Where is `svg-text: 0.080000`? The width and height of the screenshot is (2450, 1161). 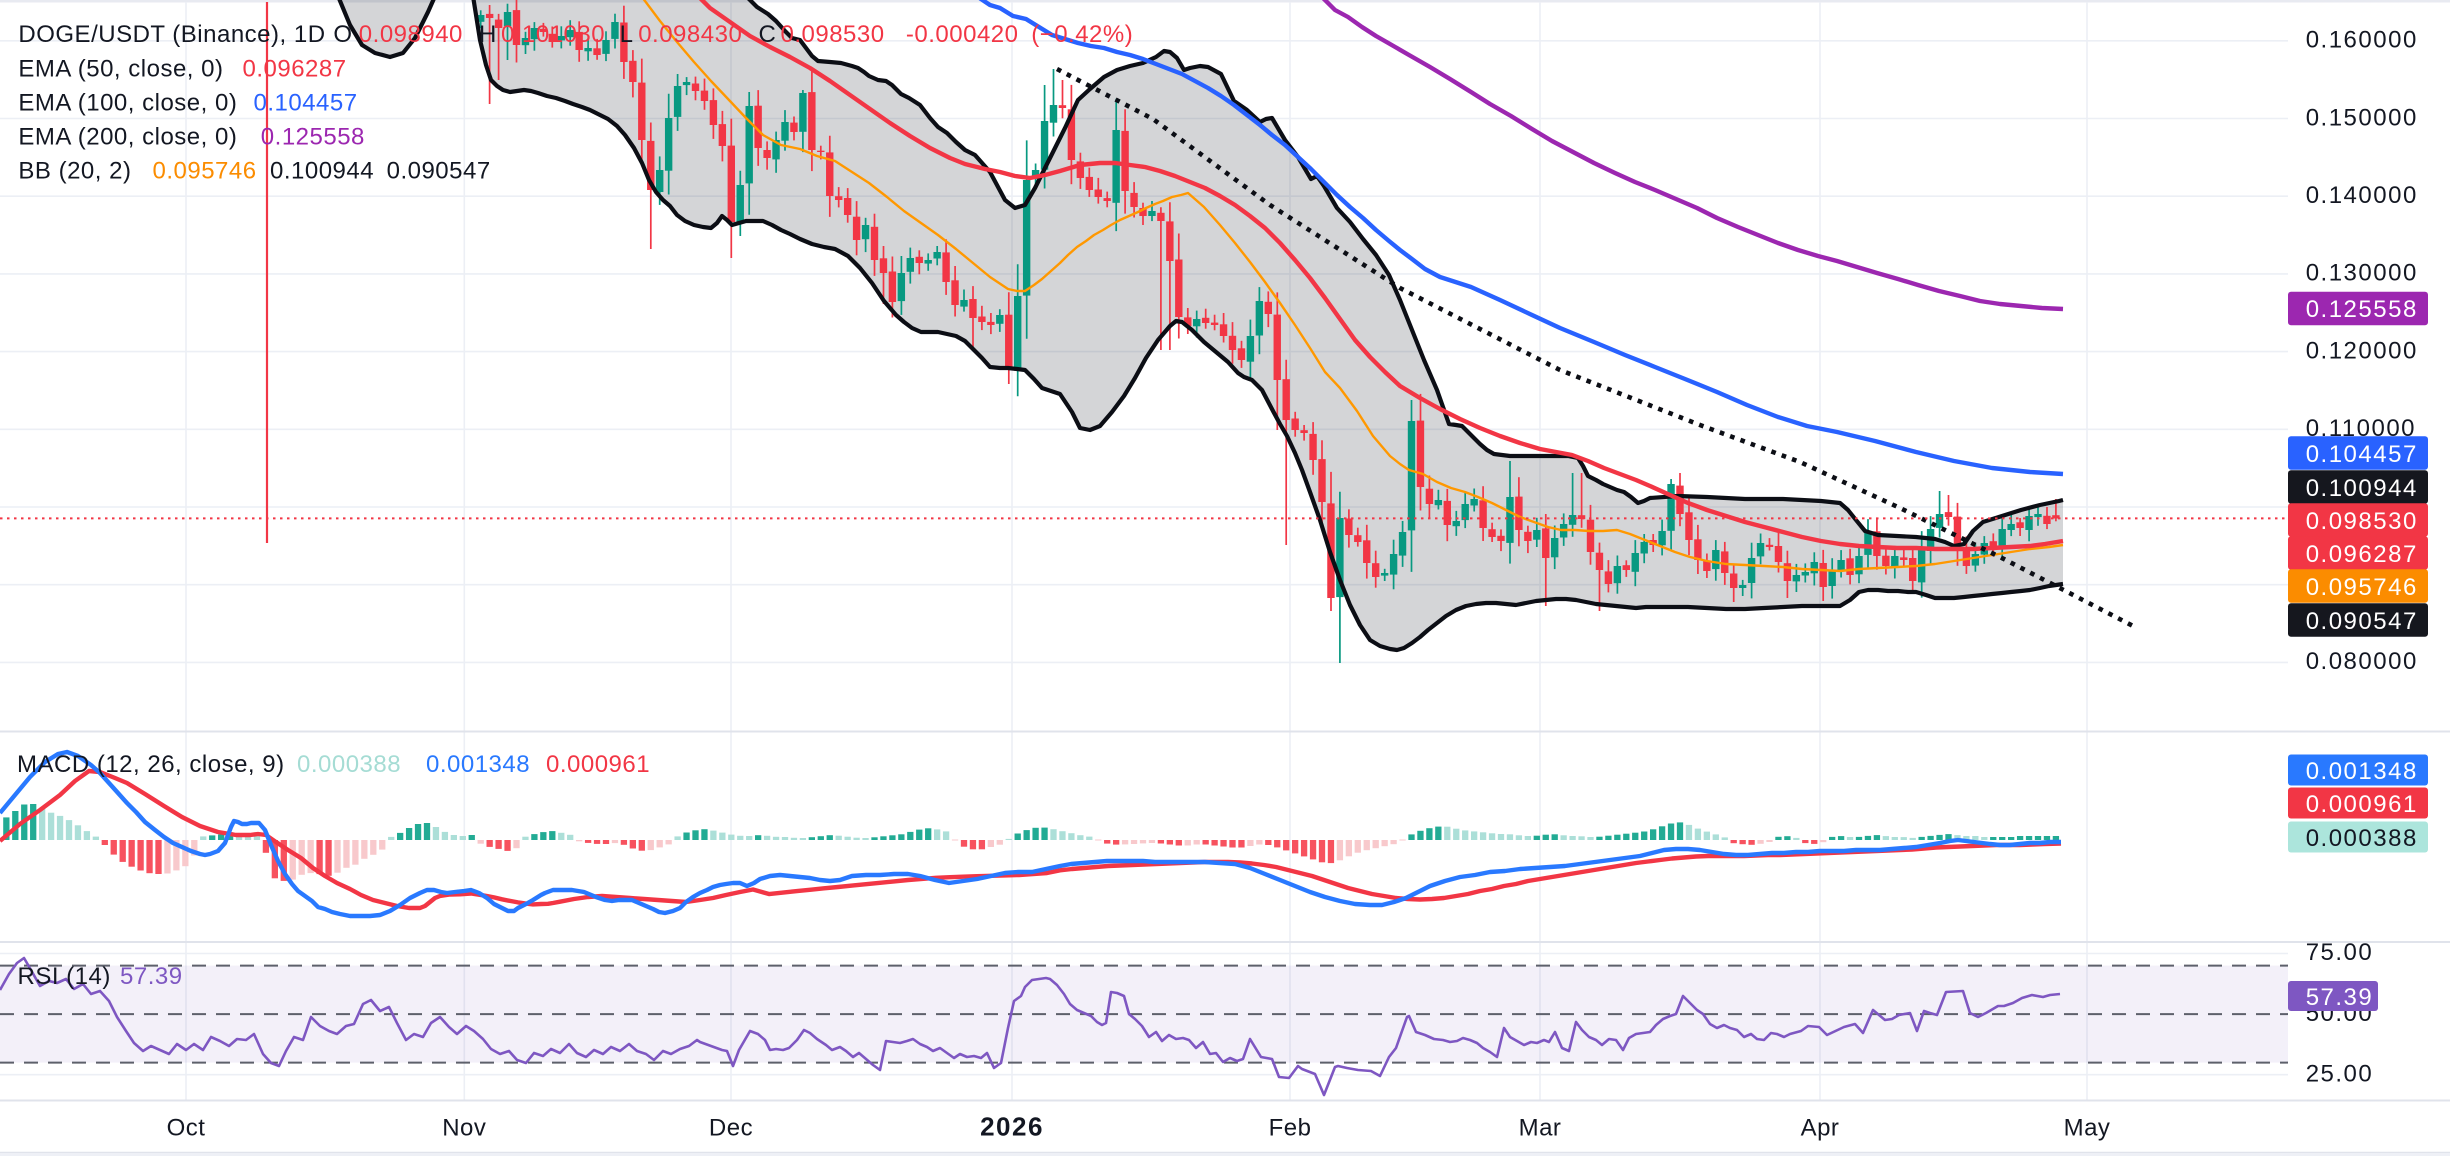 svg-text: 0.080000 is located at coordinates (2362, 661).